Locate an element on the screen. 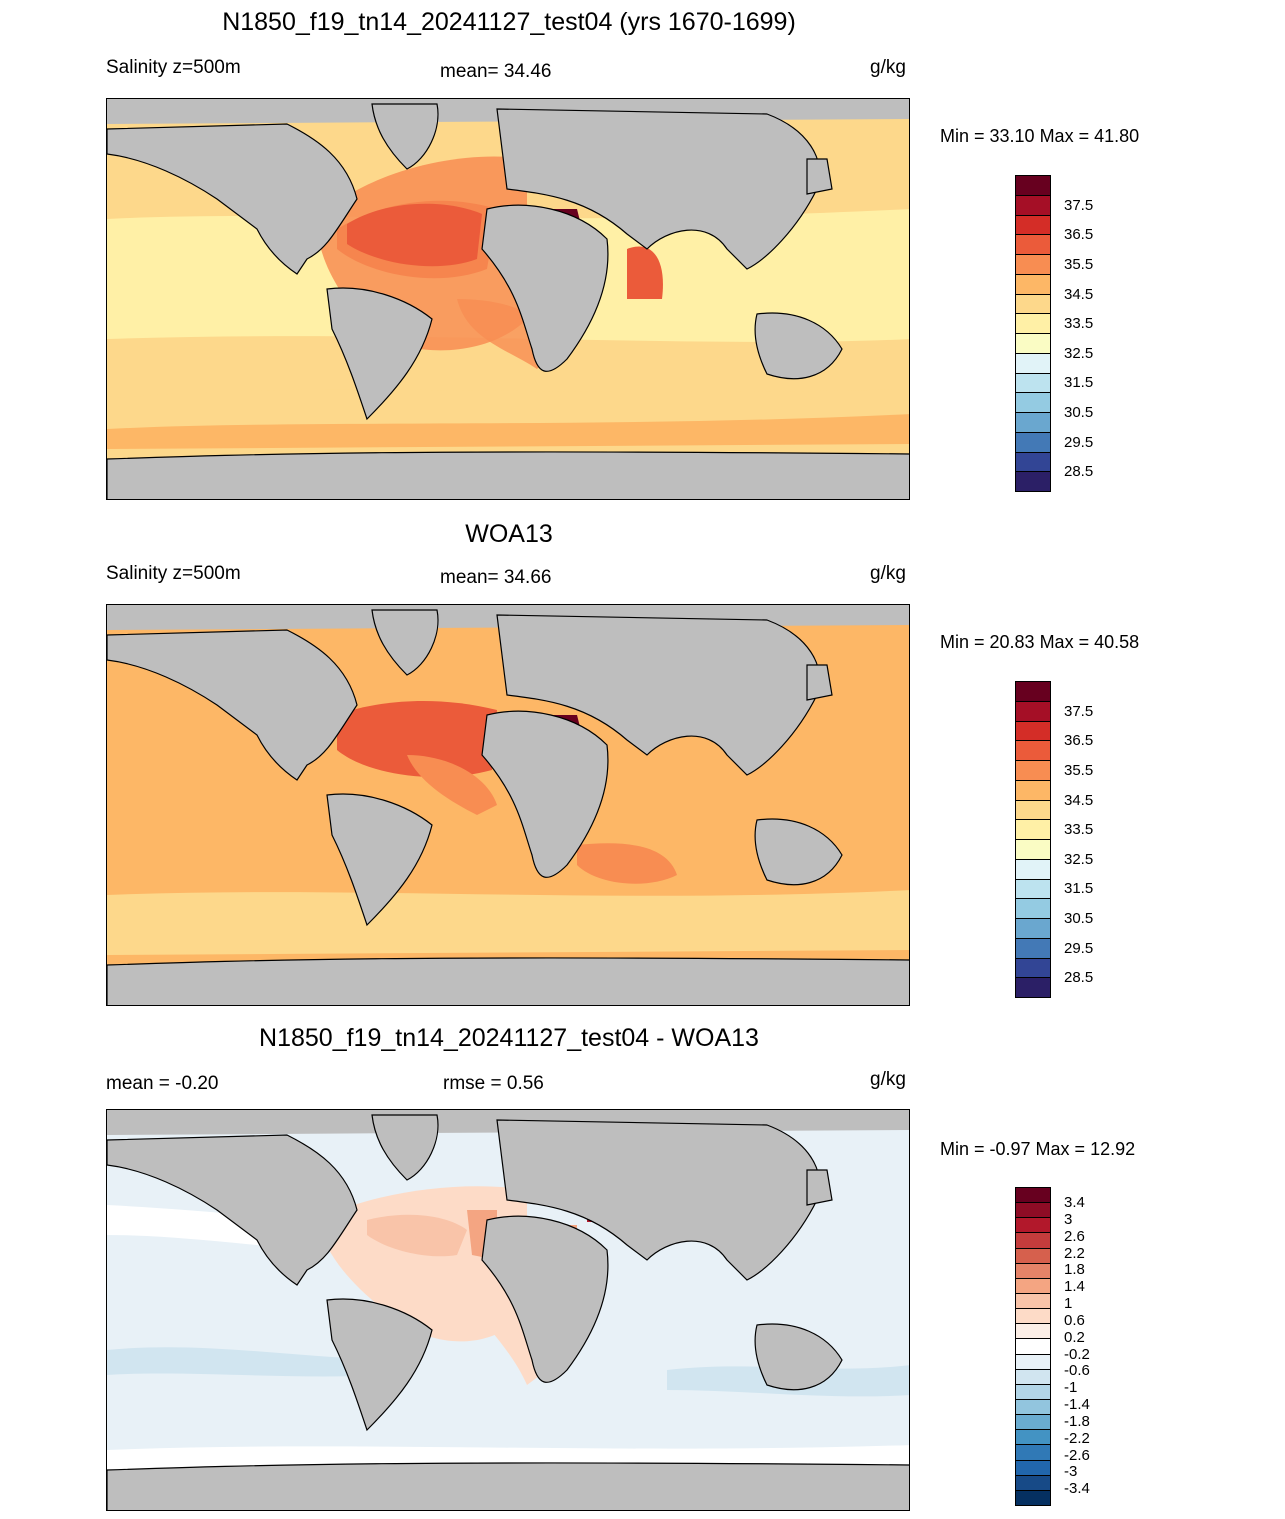  panel-title: WOA13 is located at coordinates (509, 534).